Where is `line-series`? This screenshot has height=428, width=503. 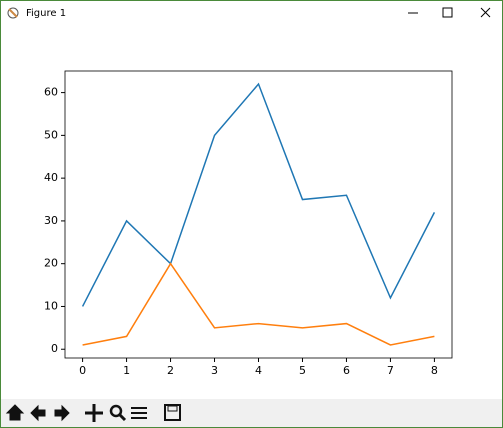
line-series is located at coordinates (258, 304).